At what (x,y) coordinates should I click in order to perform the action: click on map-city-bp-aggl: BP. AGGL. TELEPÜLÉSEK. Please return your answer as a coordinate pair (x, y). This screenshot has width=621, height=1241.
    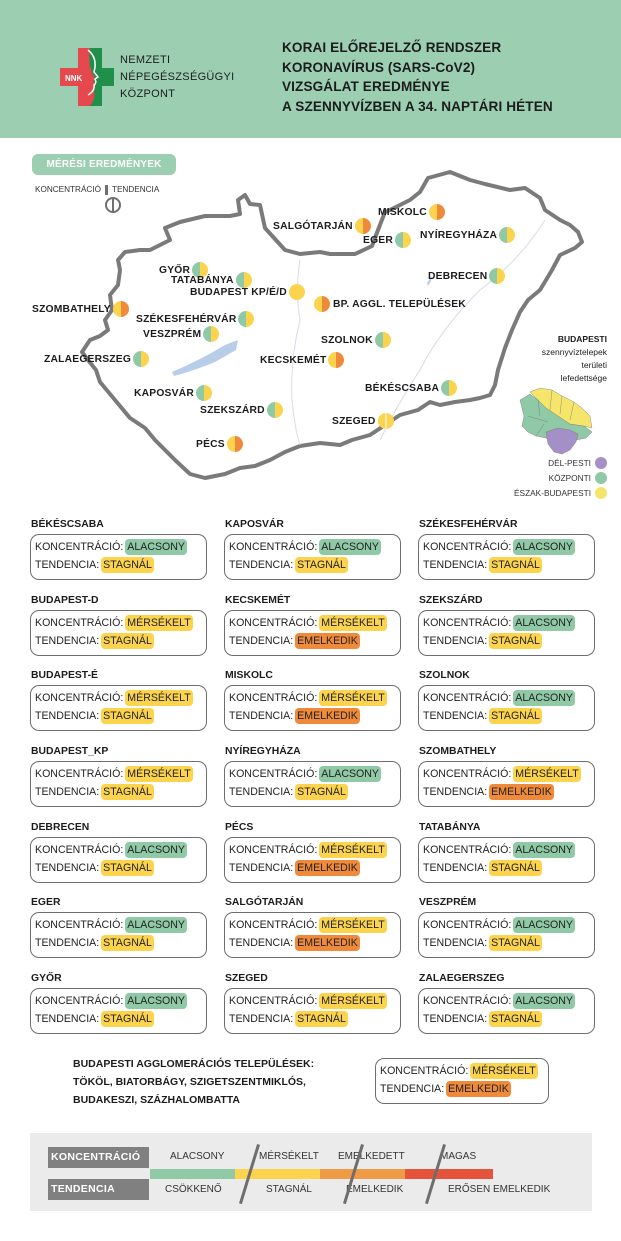
    Looking at the image, I should click on (389, 304).